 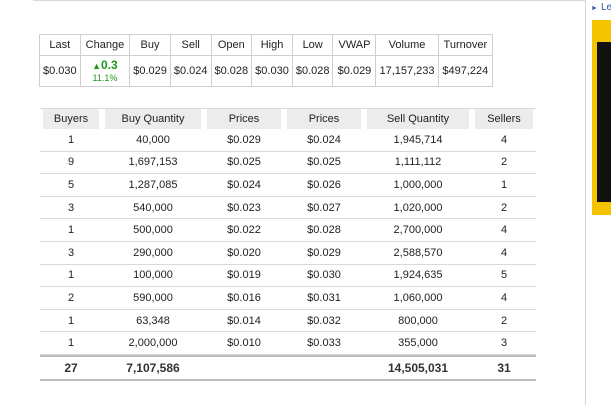 I want to click on quote-sell: $0.024, so click(x=190, y=71).